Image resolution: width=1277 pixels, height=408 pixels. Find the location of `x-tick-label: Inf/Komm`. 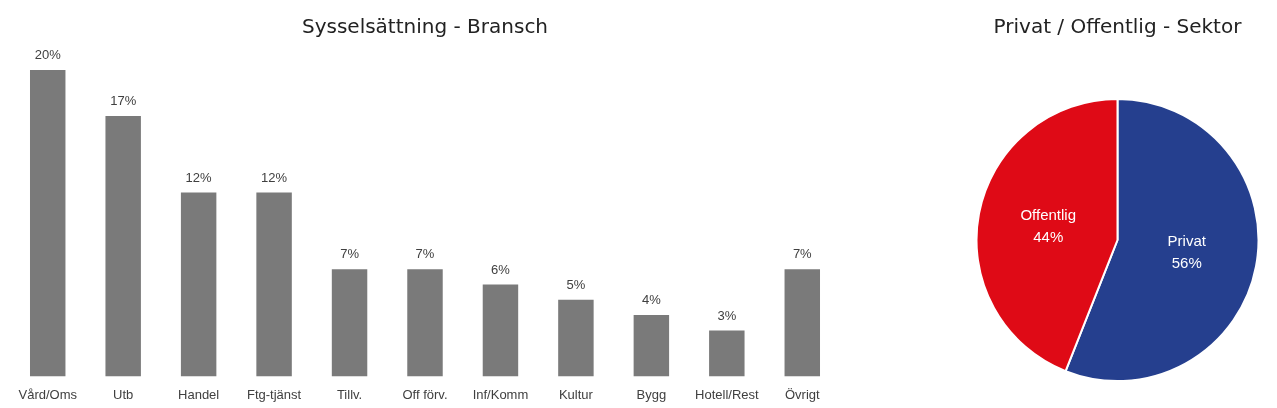

x-tick-label: Inf/Komm is located at coordinates (500, 394).